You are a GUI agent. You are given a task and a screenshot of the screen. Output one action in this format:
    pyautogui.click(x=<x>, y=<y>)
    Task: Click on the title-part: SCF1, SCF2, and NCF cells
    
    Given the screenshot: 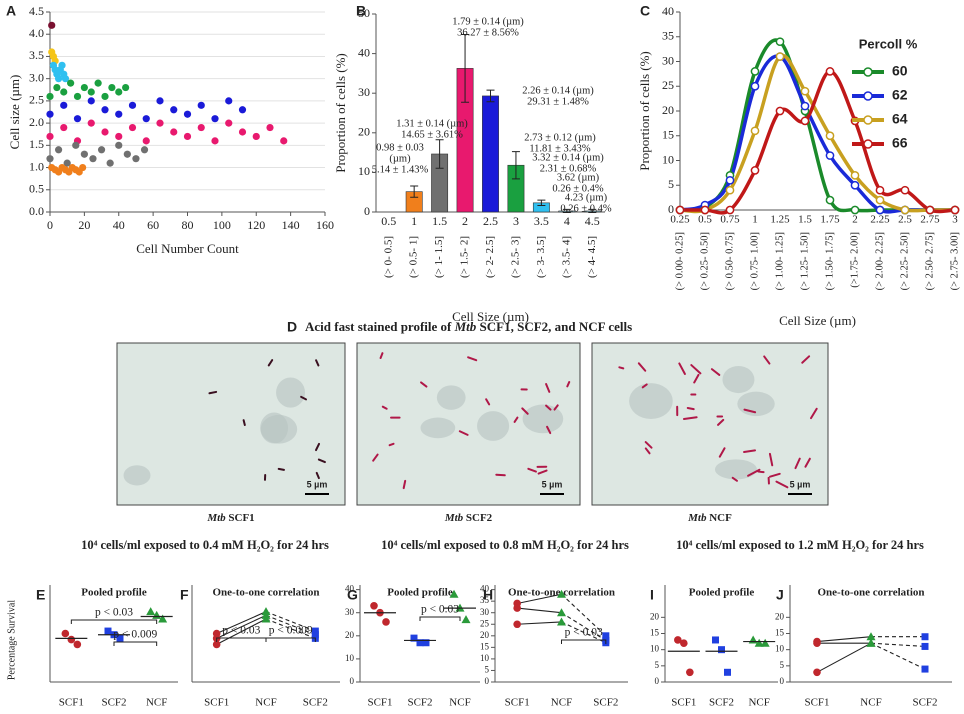 What is the action you would take?
    pyautogui.click(x=554, y=326)
    